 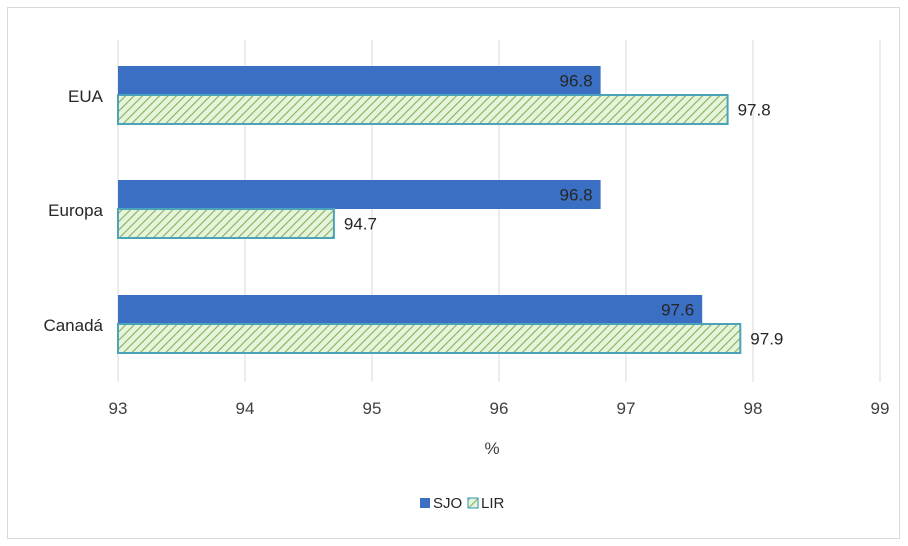 I want to click on data-label: 97.8, so click(x=754, y=110).